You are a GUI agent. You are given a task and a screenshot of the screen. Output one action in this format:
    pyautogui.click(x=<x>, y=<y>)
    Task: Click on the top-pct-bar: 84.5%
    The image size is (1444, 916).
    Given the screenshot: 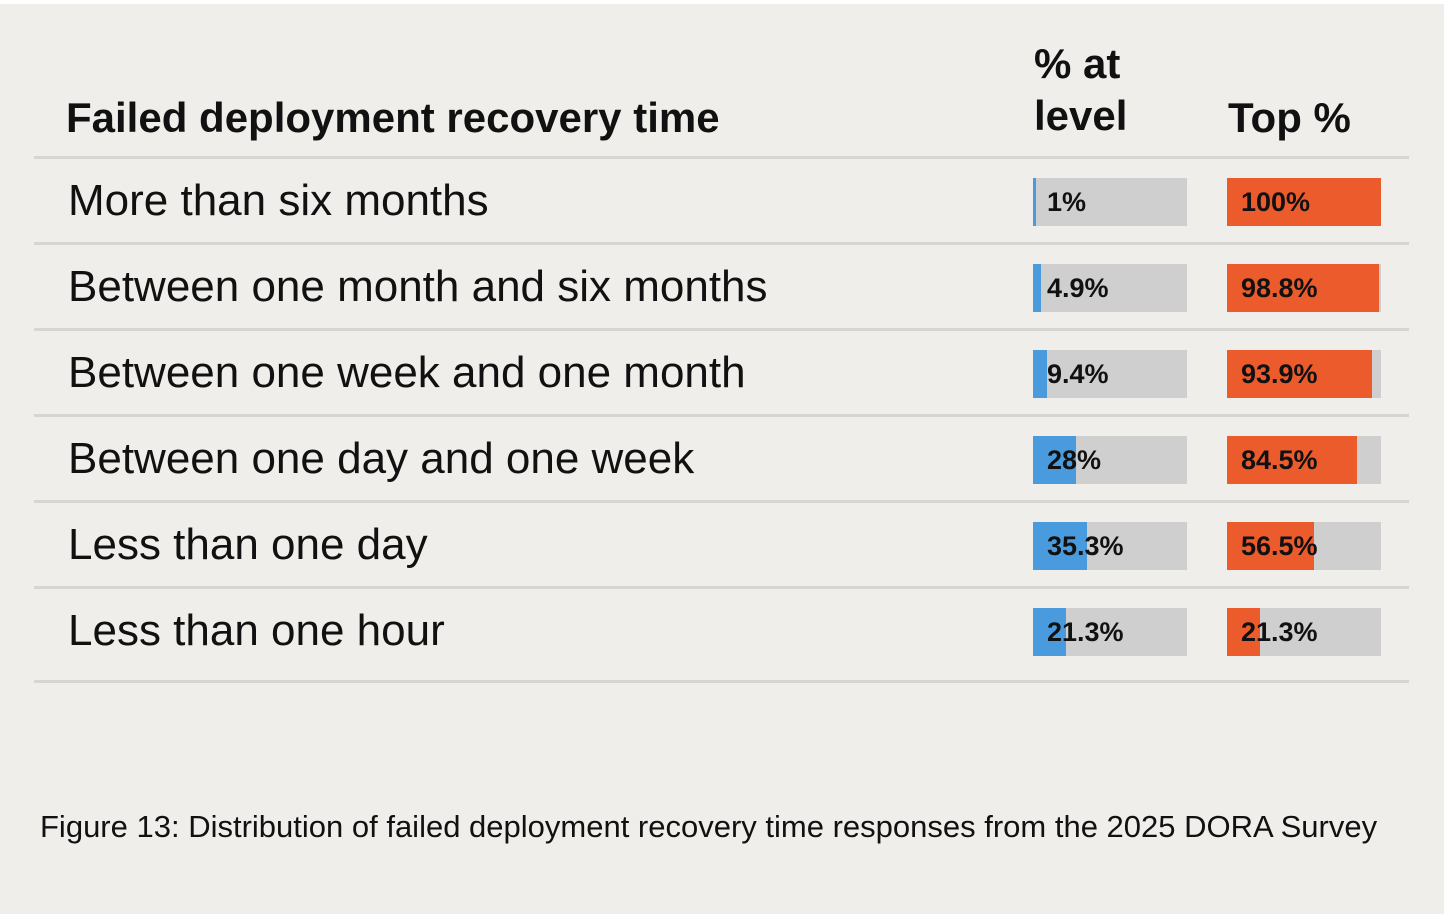 What is the action you would take?
    pyautogui.click(x=1304, y=460)
    